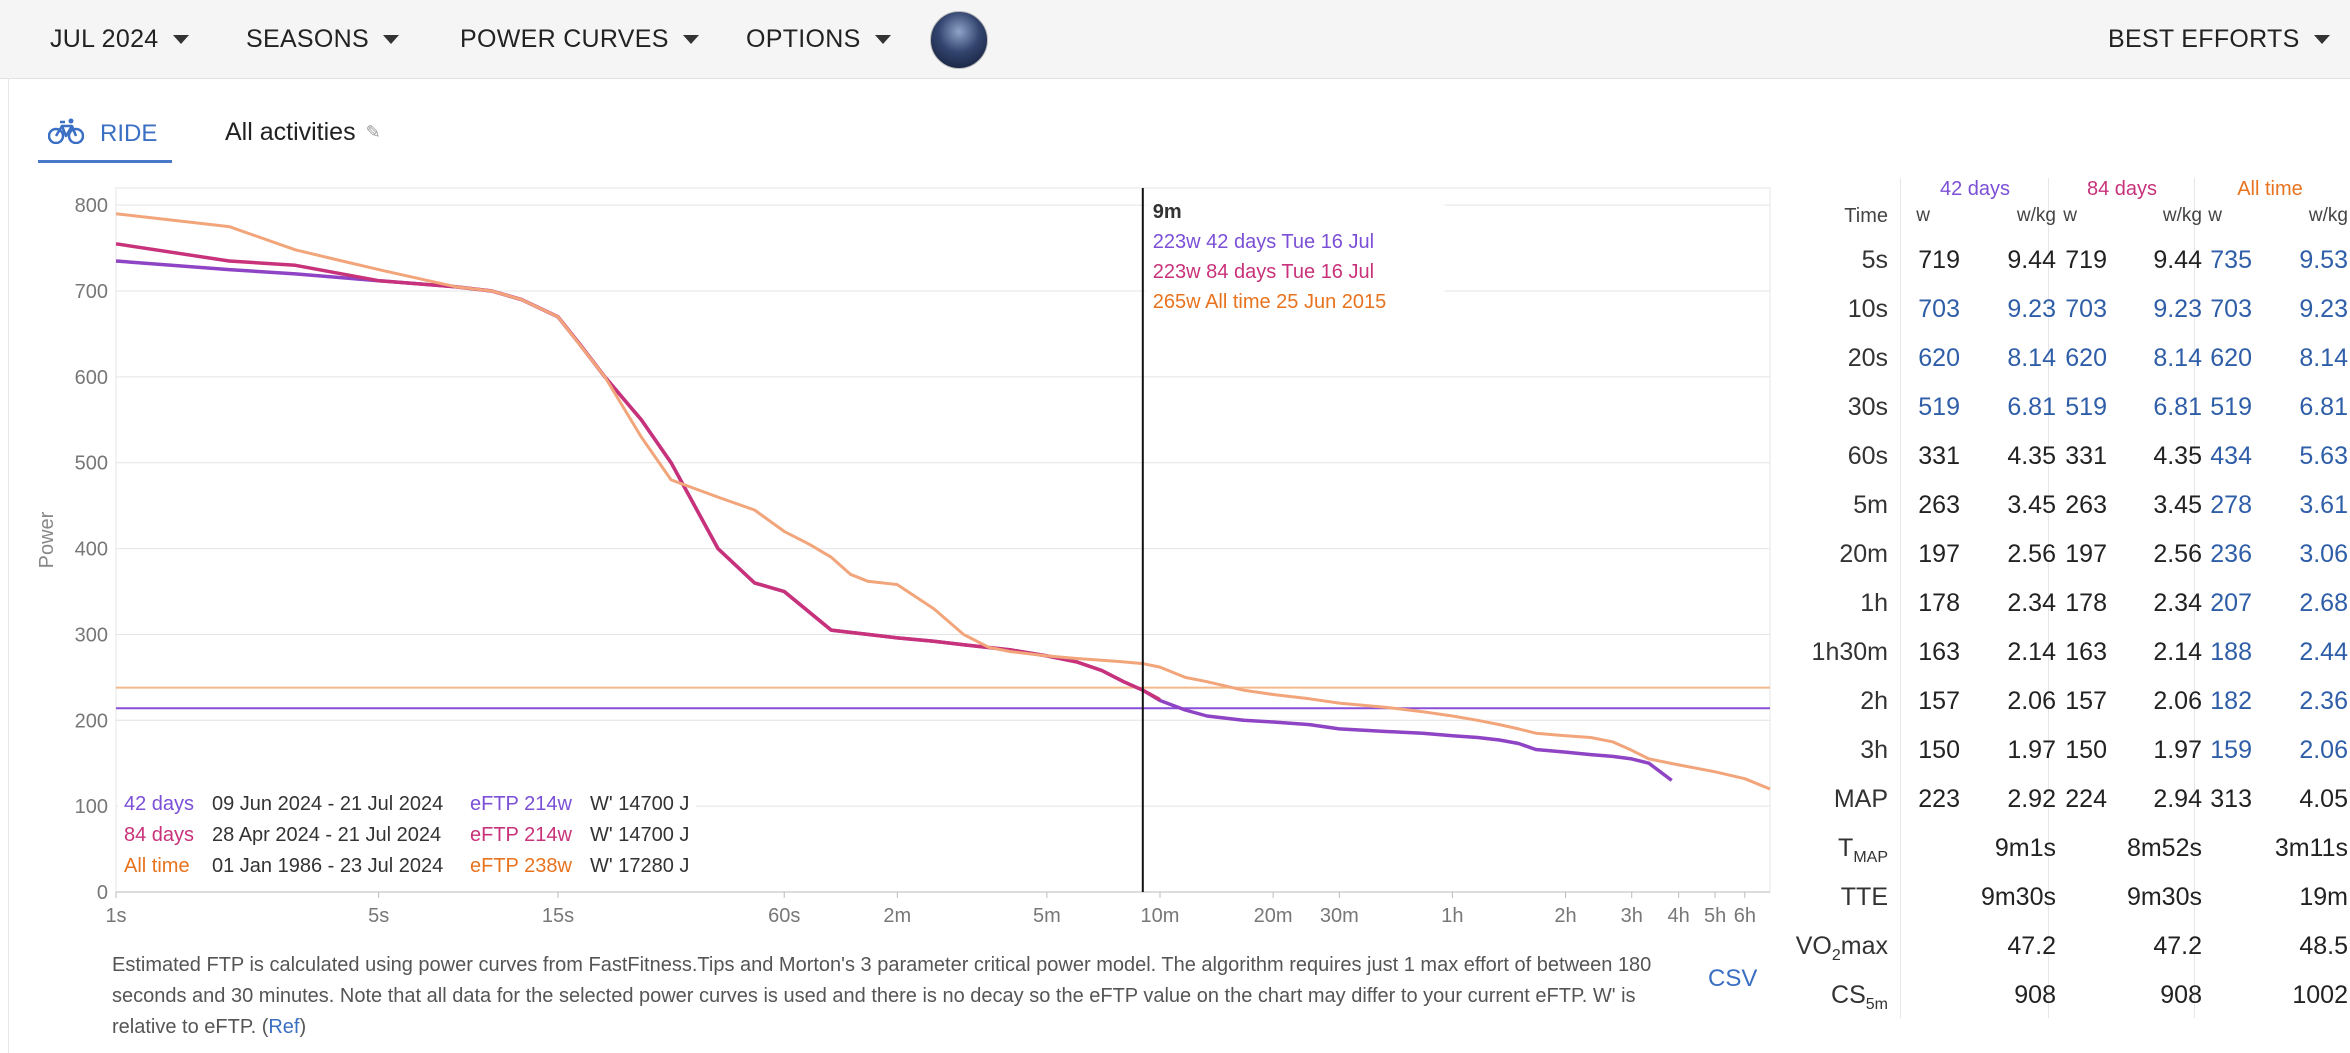  Describe the element at coordinates (2231, 554) in the screenshot. I see `watts-cell: 236` at that location.